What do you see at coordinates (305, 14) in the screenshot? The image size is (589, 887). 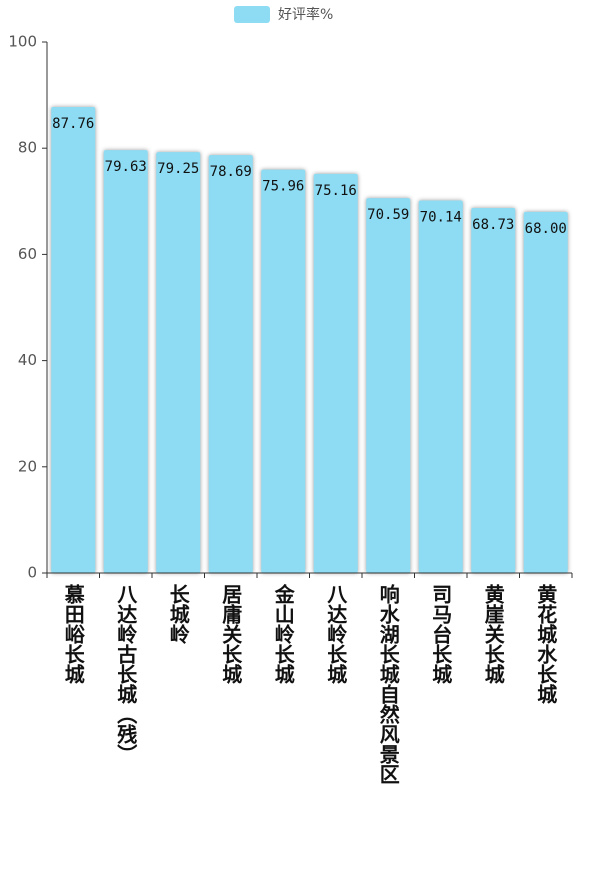 I see `legend-label: 好评率%` at bounding box center [305, 14].